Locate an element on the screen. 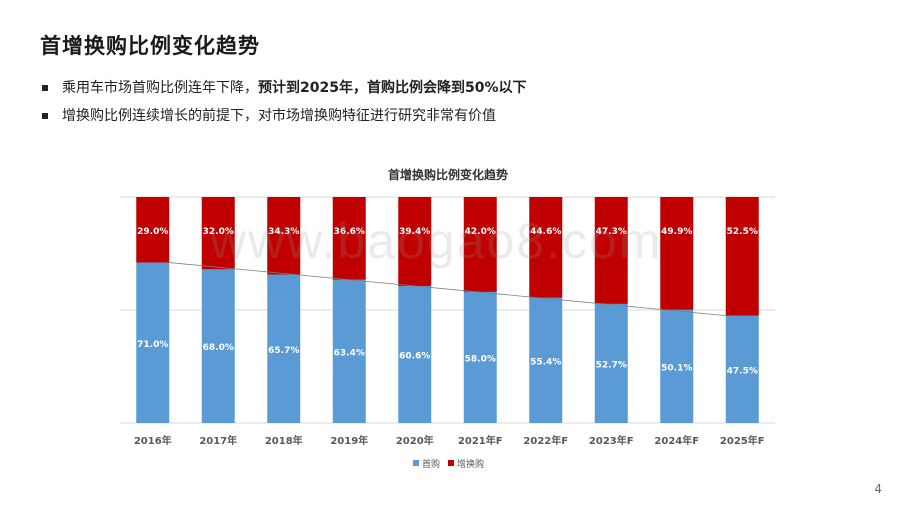 The width and height of the screenshot is (920, 518). bullet-item: 增换购比例连续增长的前提下，对市场增换购特征进行研究非常有价值 is located at coordinates (284, 116).